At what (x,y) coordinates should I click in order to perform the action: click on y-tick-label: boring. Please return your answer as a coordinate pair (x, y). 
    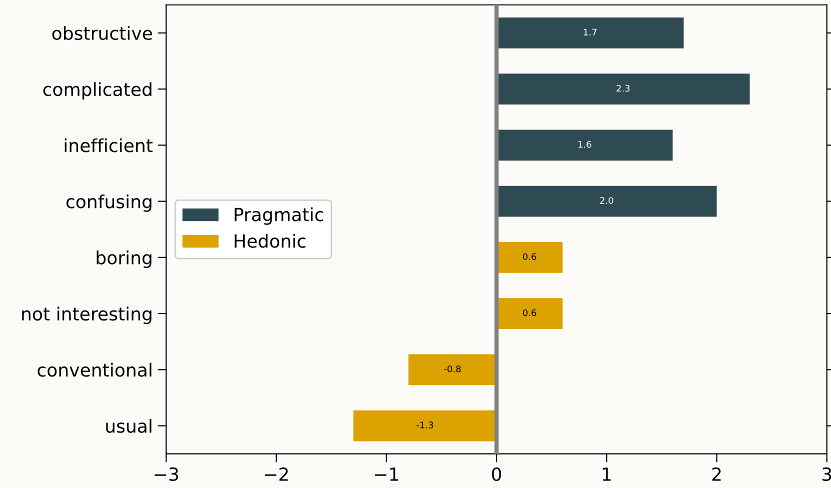
    Looking at the image, I should click on (124, 259).